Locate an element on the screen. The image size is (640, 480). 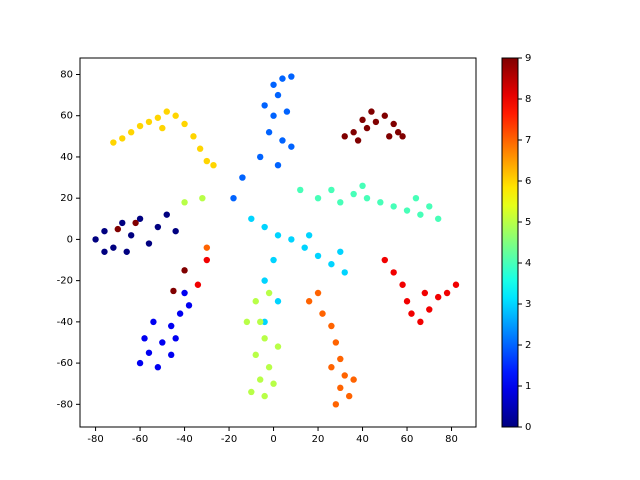
y-tick-label: 0 is located at coordinates (70, 239).